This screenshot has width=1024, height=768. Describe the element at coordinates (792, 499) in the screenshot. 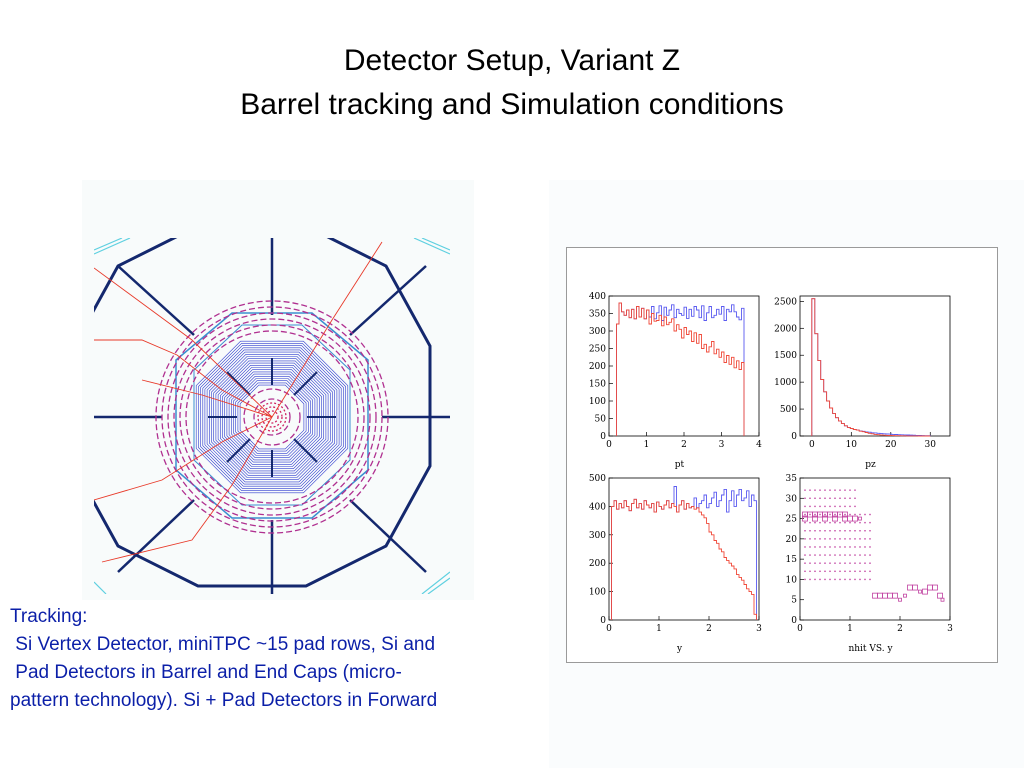

I see `y-tick-label: 30` at that location.